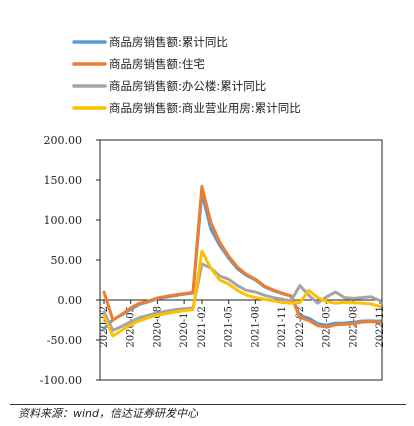  What do you see at coordinates (108, 413) in the screenshot?
I see `source-note: 资料来源：wind，信达证券研发中心` at bounding box center [108, 413].